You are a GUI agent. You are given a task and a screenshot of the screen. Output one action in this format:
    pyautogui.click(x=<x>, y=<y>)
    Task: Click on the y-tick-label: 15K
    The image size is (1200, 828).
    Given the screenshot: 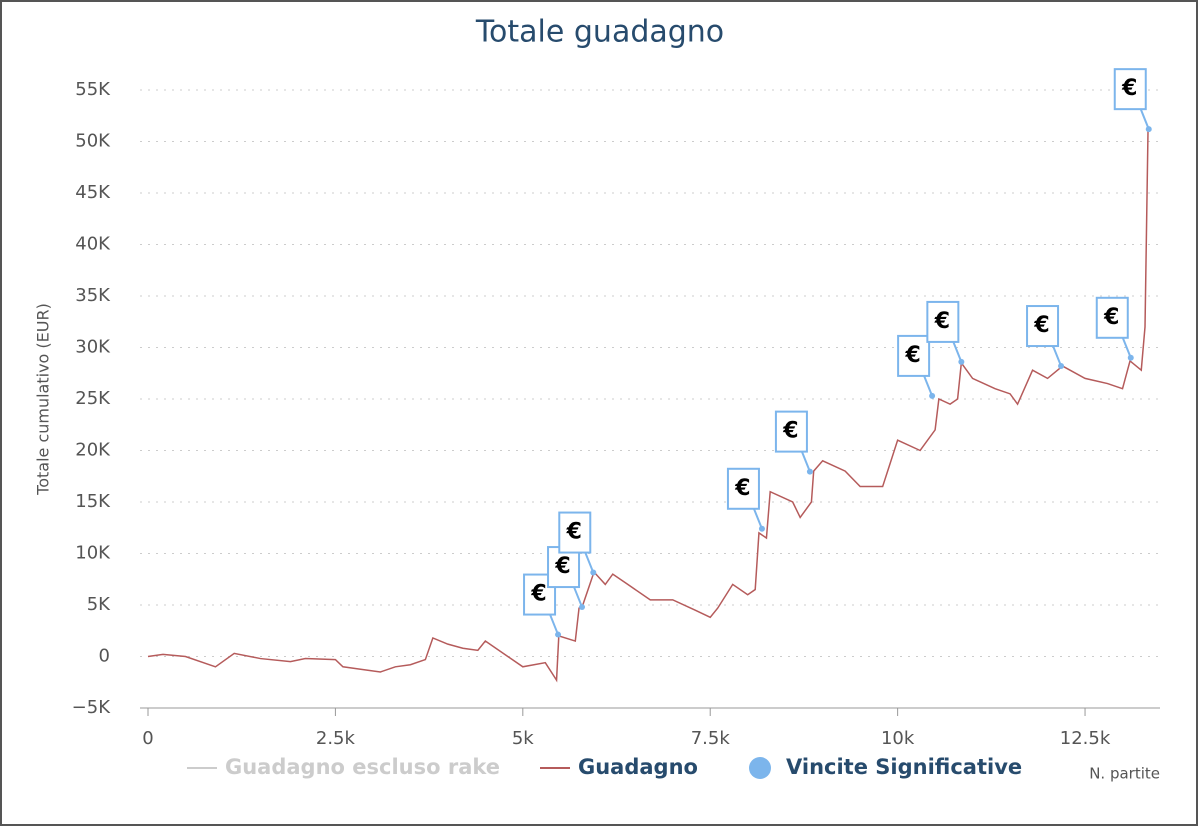 What is the action you would take?
    pyautogui.click(x=93, y=501)
    